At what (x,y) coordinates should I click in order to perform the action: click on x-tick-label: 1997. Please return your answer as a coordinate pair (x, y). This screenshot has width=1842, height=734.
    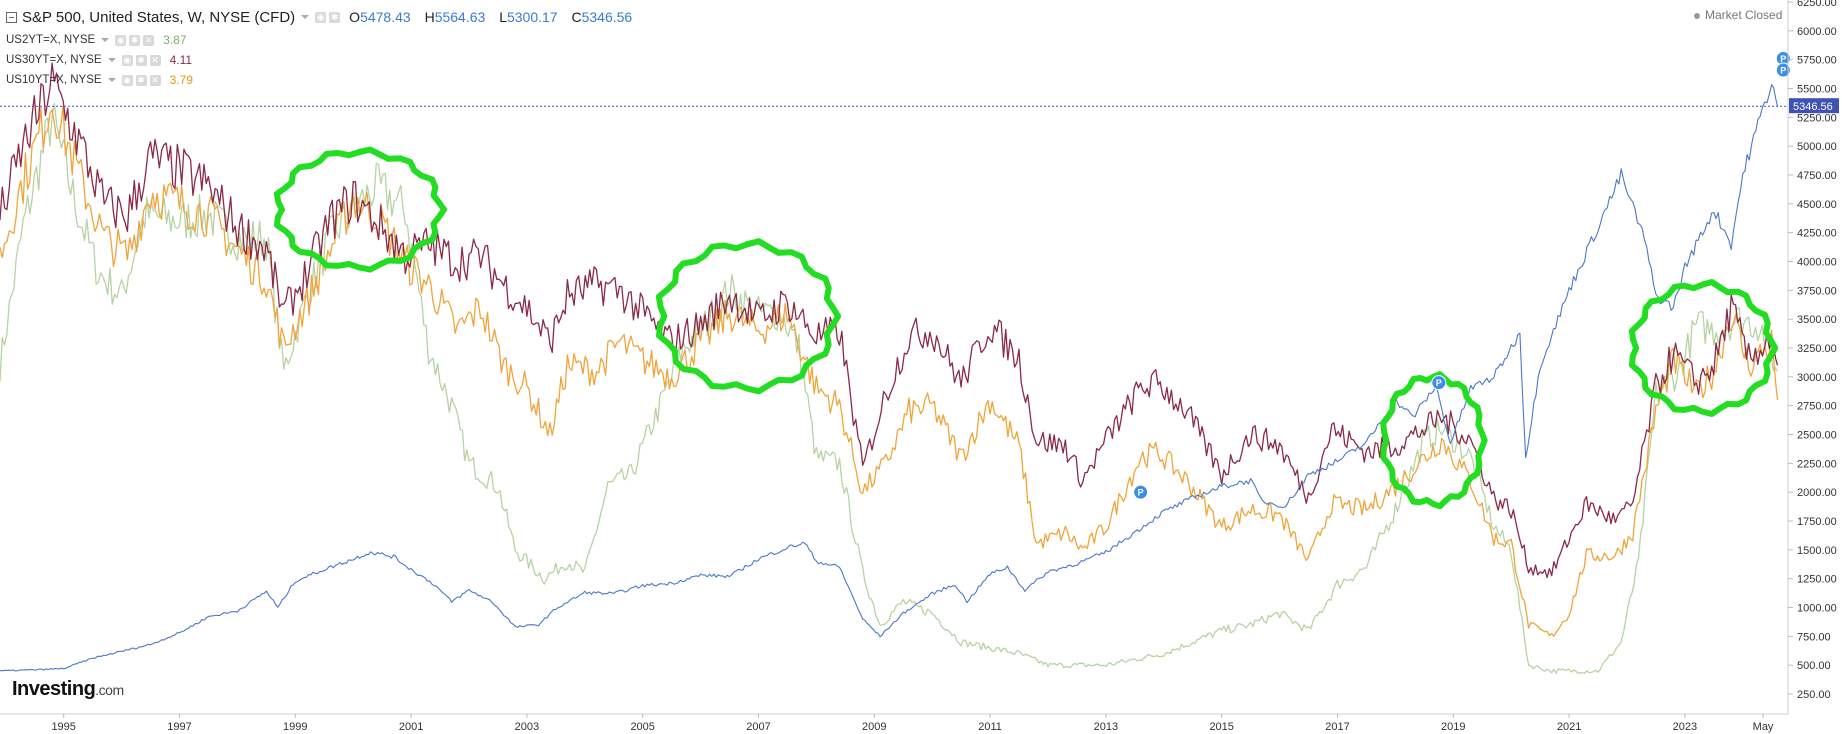
    Looking at the image, I should click on (179, 727).